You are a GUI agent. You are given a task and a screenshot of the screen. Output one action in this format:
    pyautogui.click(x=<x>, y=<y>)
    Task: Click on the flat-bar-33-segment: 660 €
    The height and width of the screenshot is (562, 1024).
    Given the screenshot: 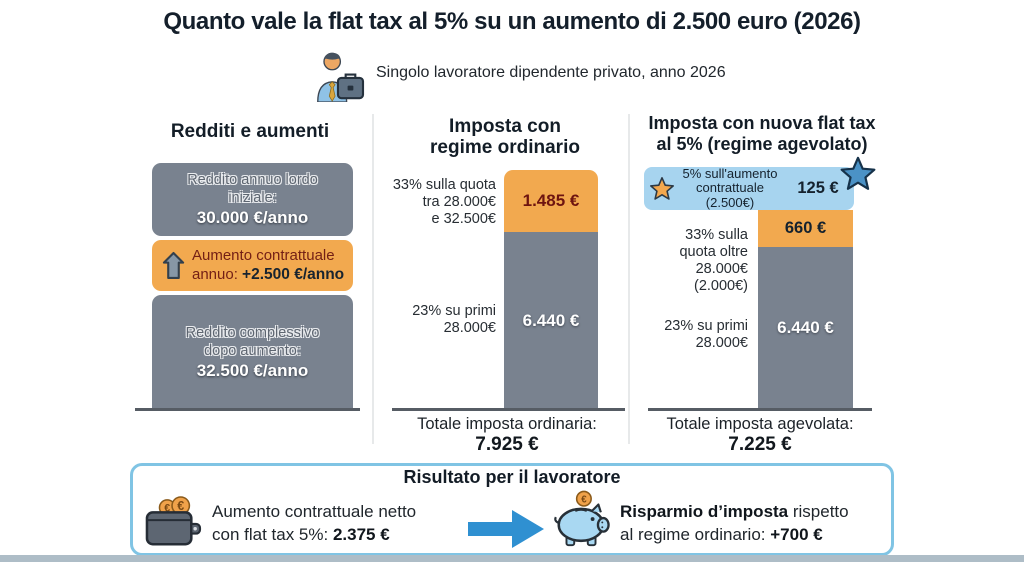 What is the action you would take?
    pyautogui.click(x=805, y=228)
    